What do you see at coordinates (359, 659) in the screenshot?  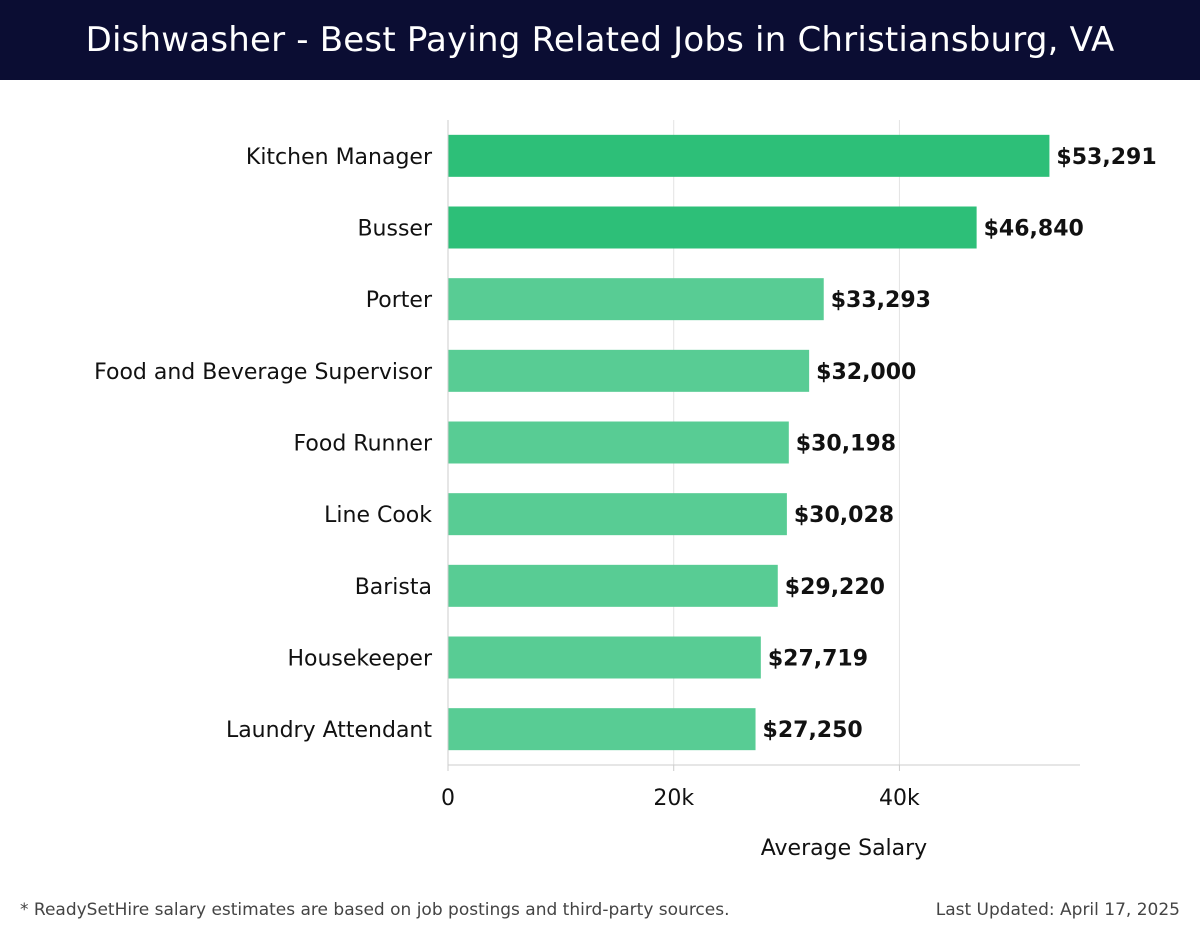 I see `y-tick-label: Housekeeper` at bounding box center [359, 659].